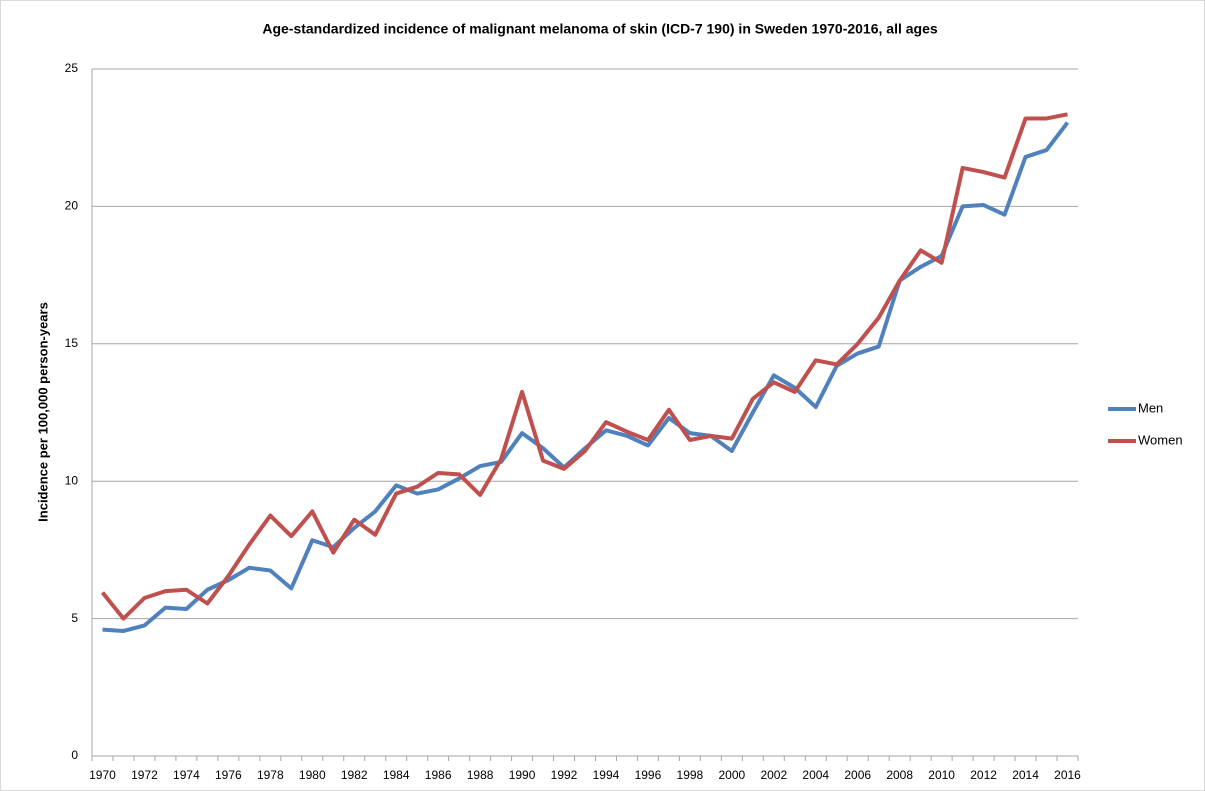 The image size is (1205, 791). Describe the element at coordinates (648, 775) in the screenshot. I see `x-tick-label: 1996` at that location.